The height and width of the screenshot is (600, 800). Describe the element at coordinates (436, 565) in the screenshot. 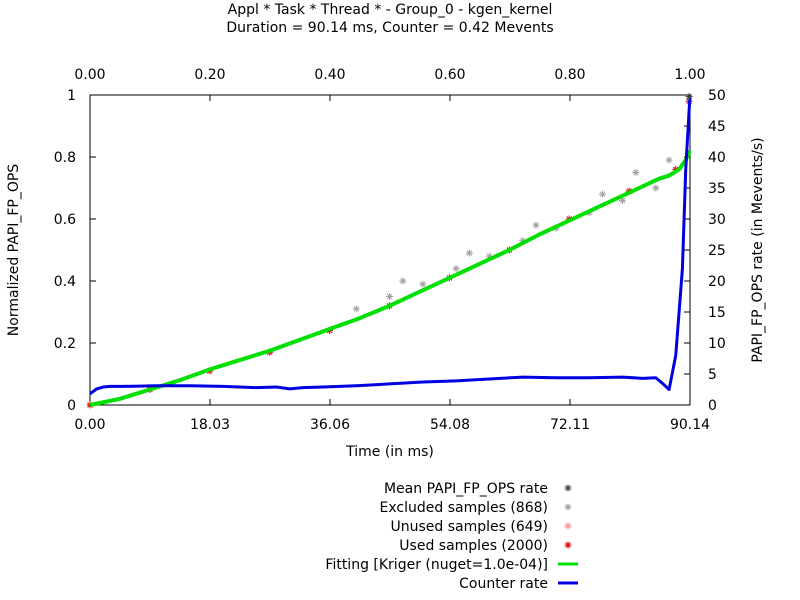

I see `legend-label: Fitting [Kriger (nuget=1.0e-04)]` at that location.